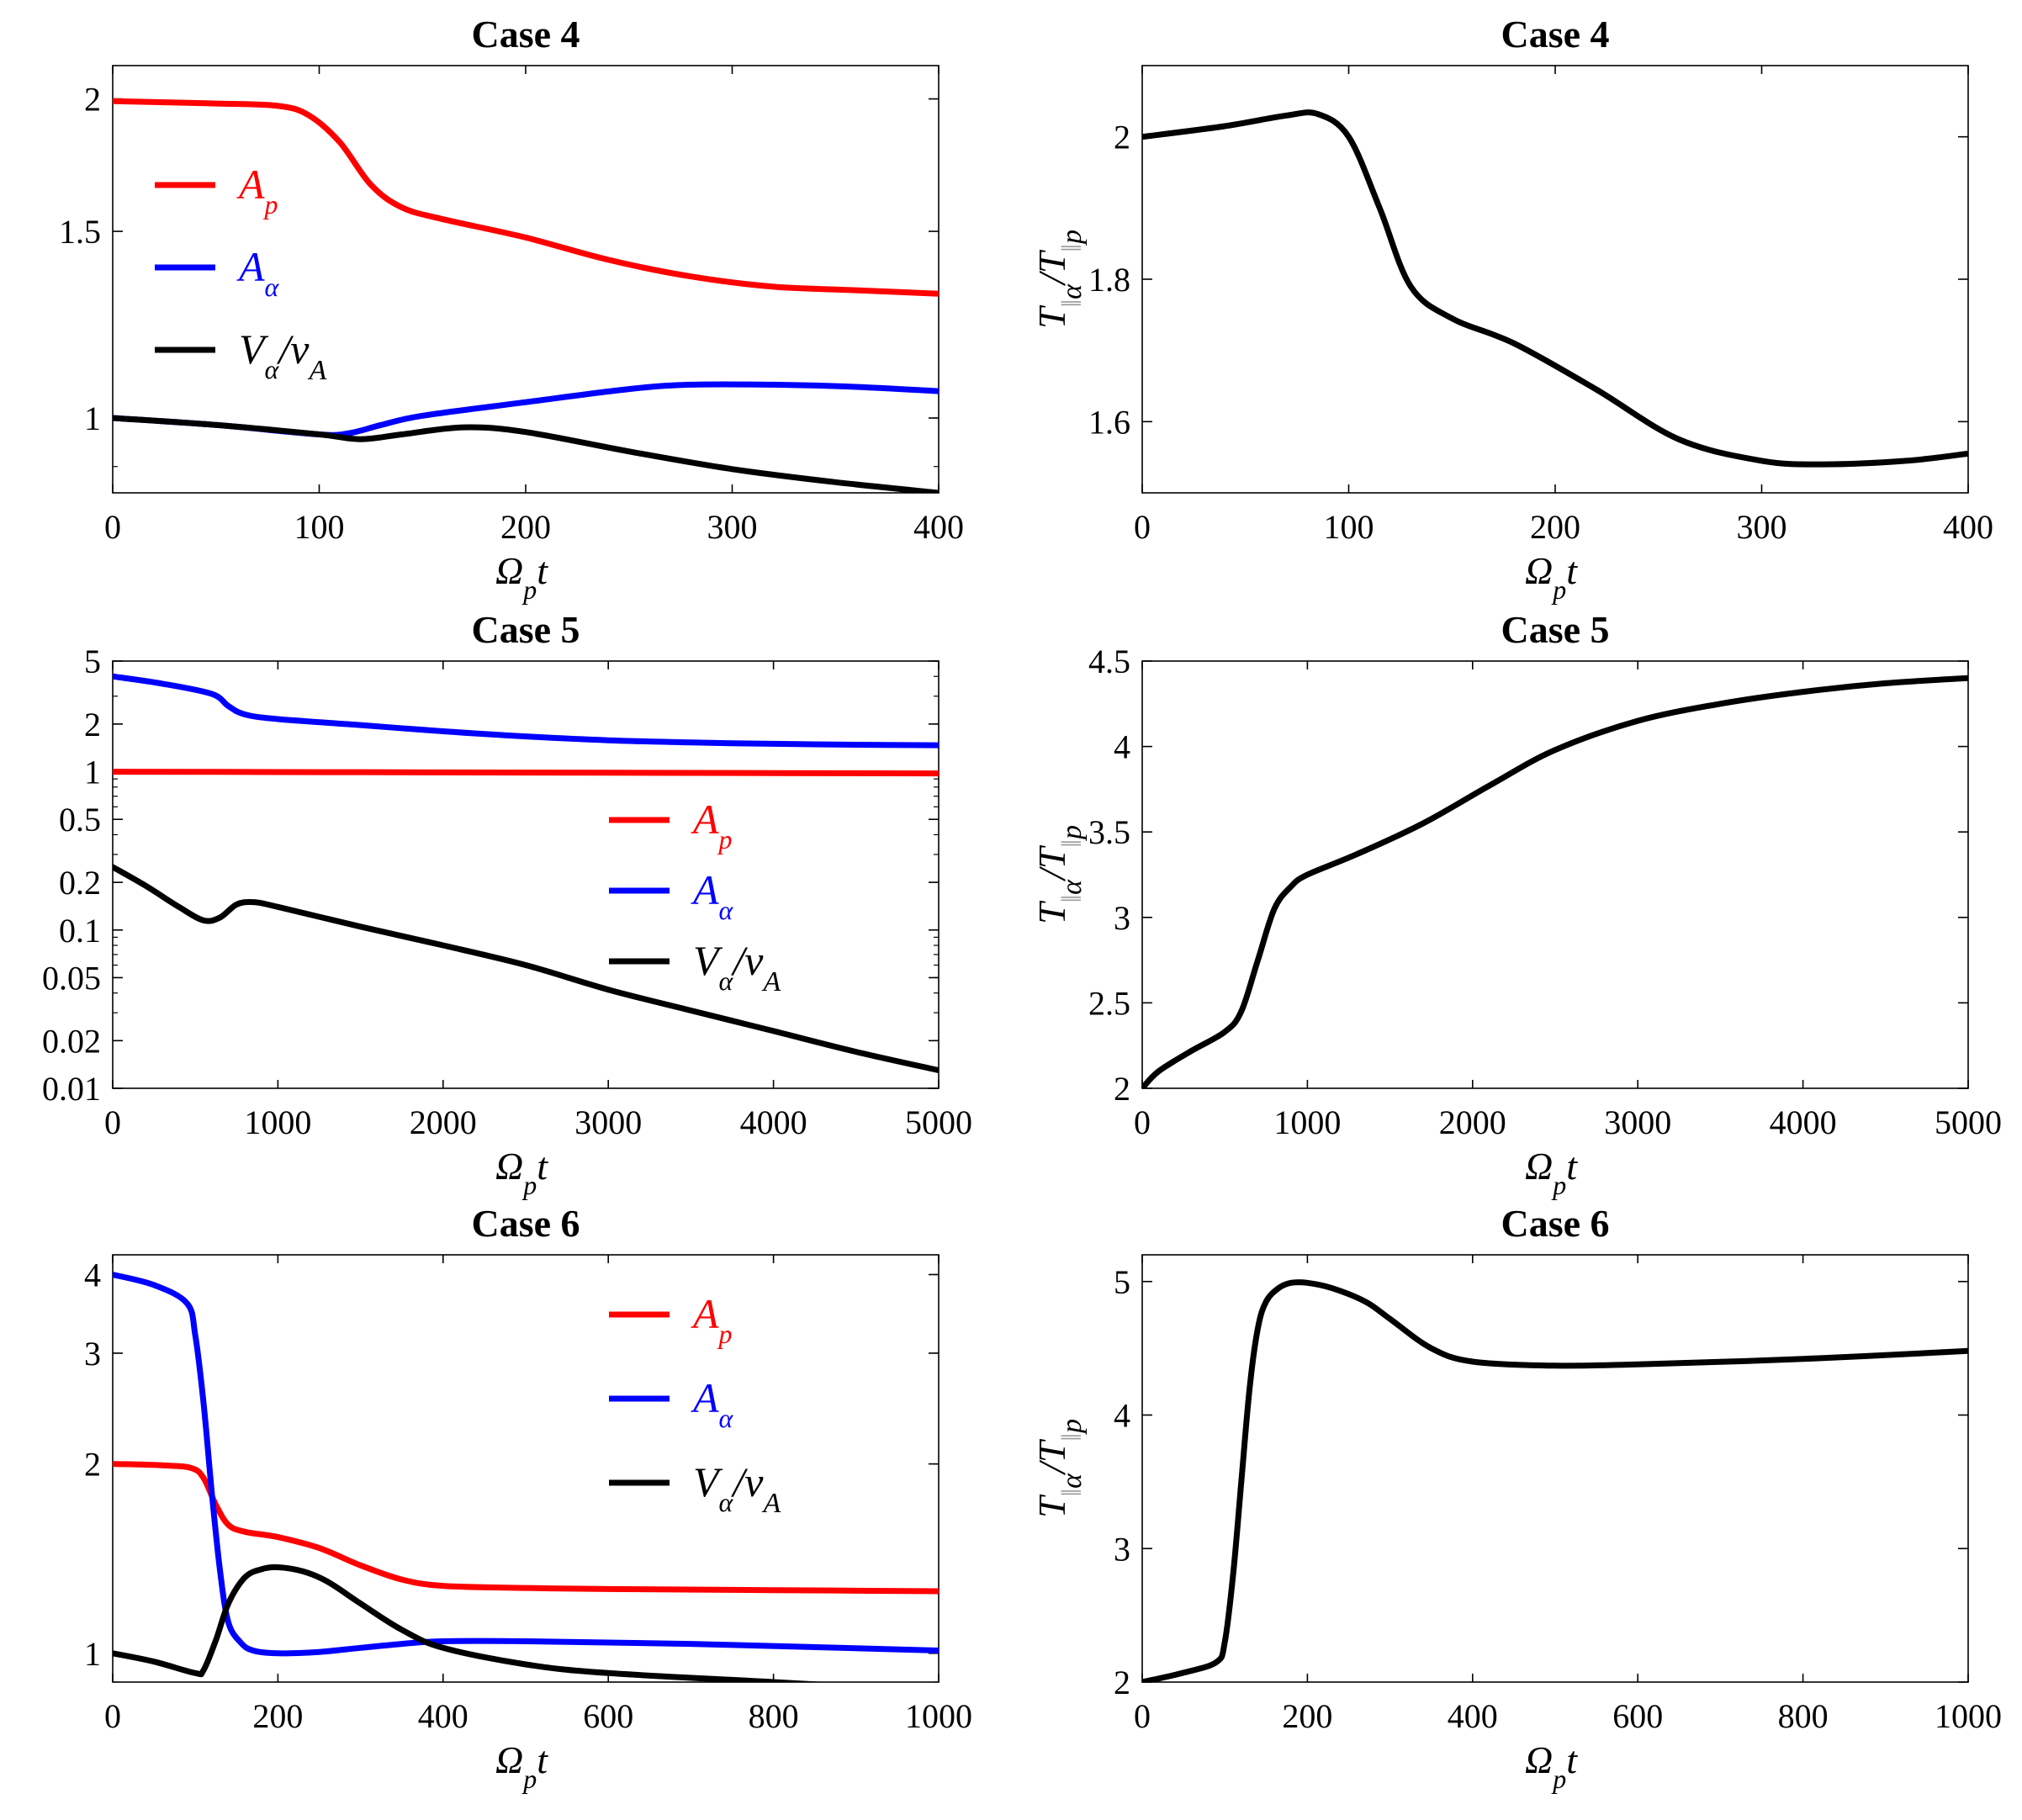  I want to click on chart-panel-5: Case 6 0 200 400 600 800 1000 1 2 3 4 Ωpt Ap Aα Vα/vA, so click(528, 1498).